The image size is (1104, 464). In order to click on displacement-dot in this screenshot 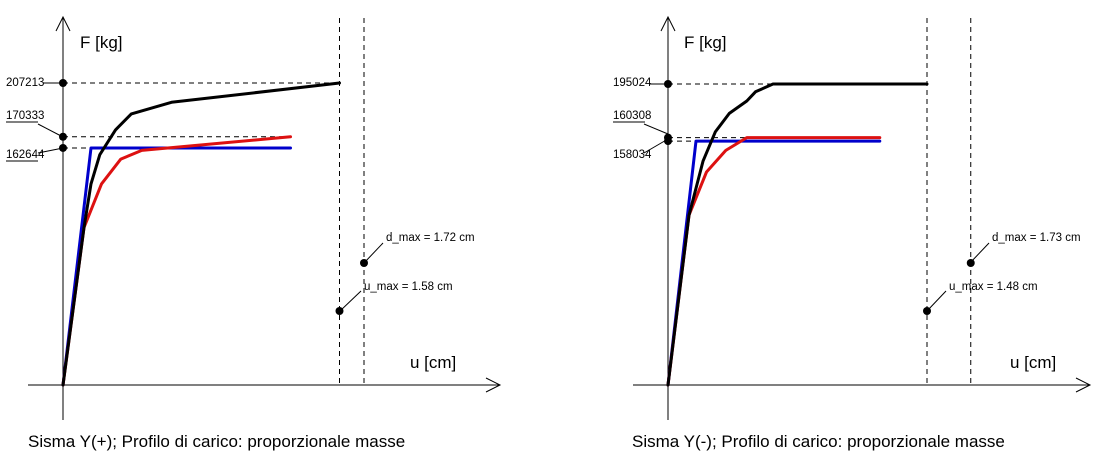, I will do `click(970, 263)`.